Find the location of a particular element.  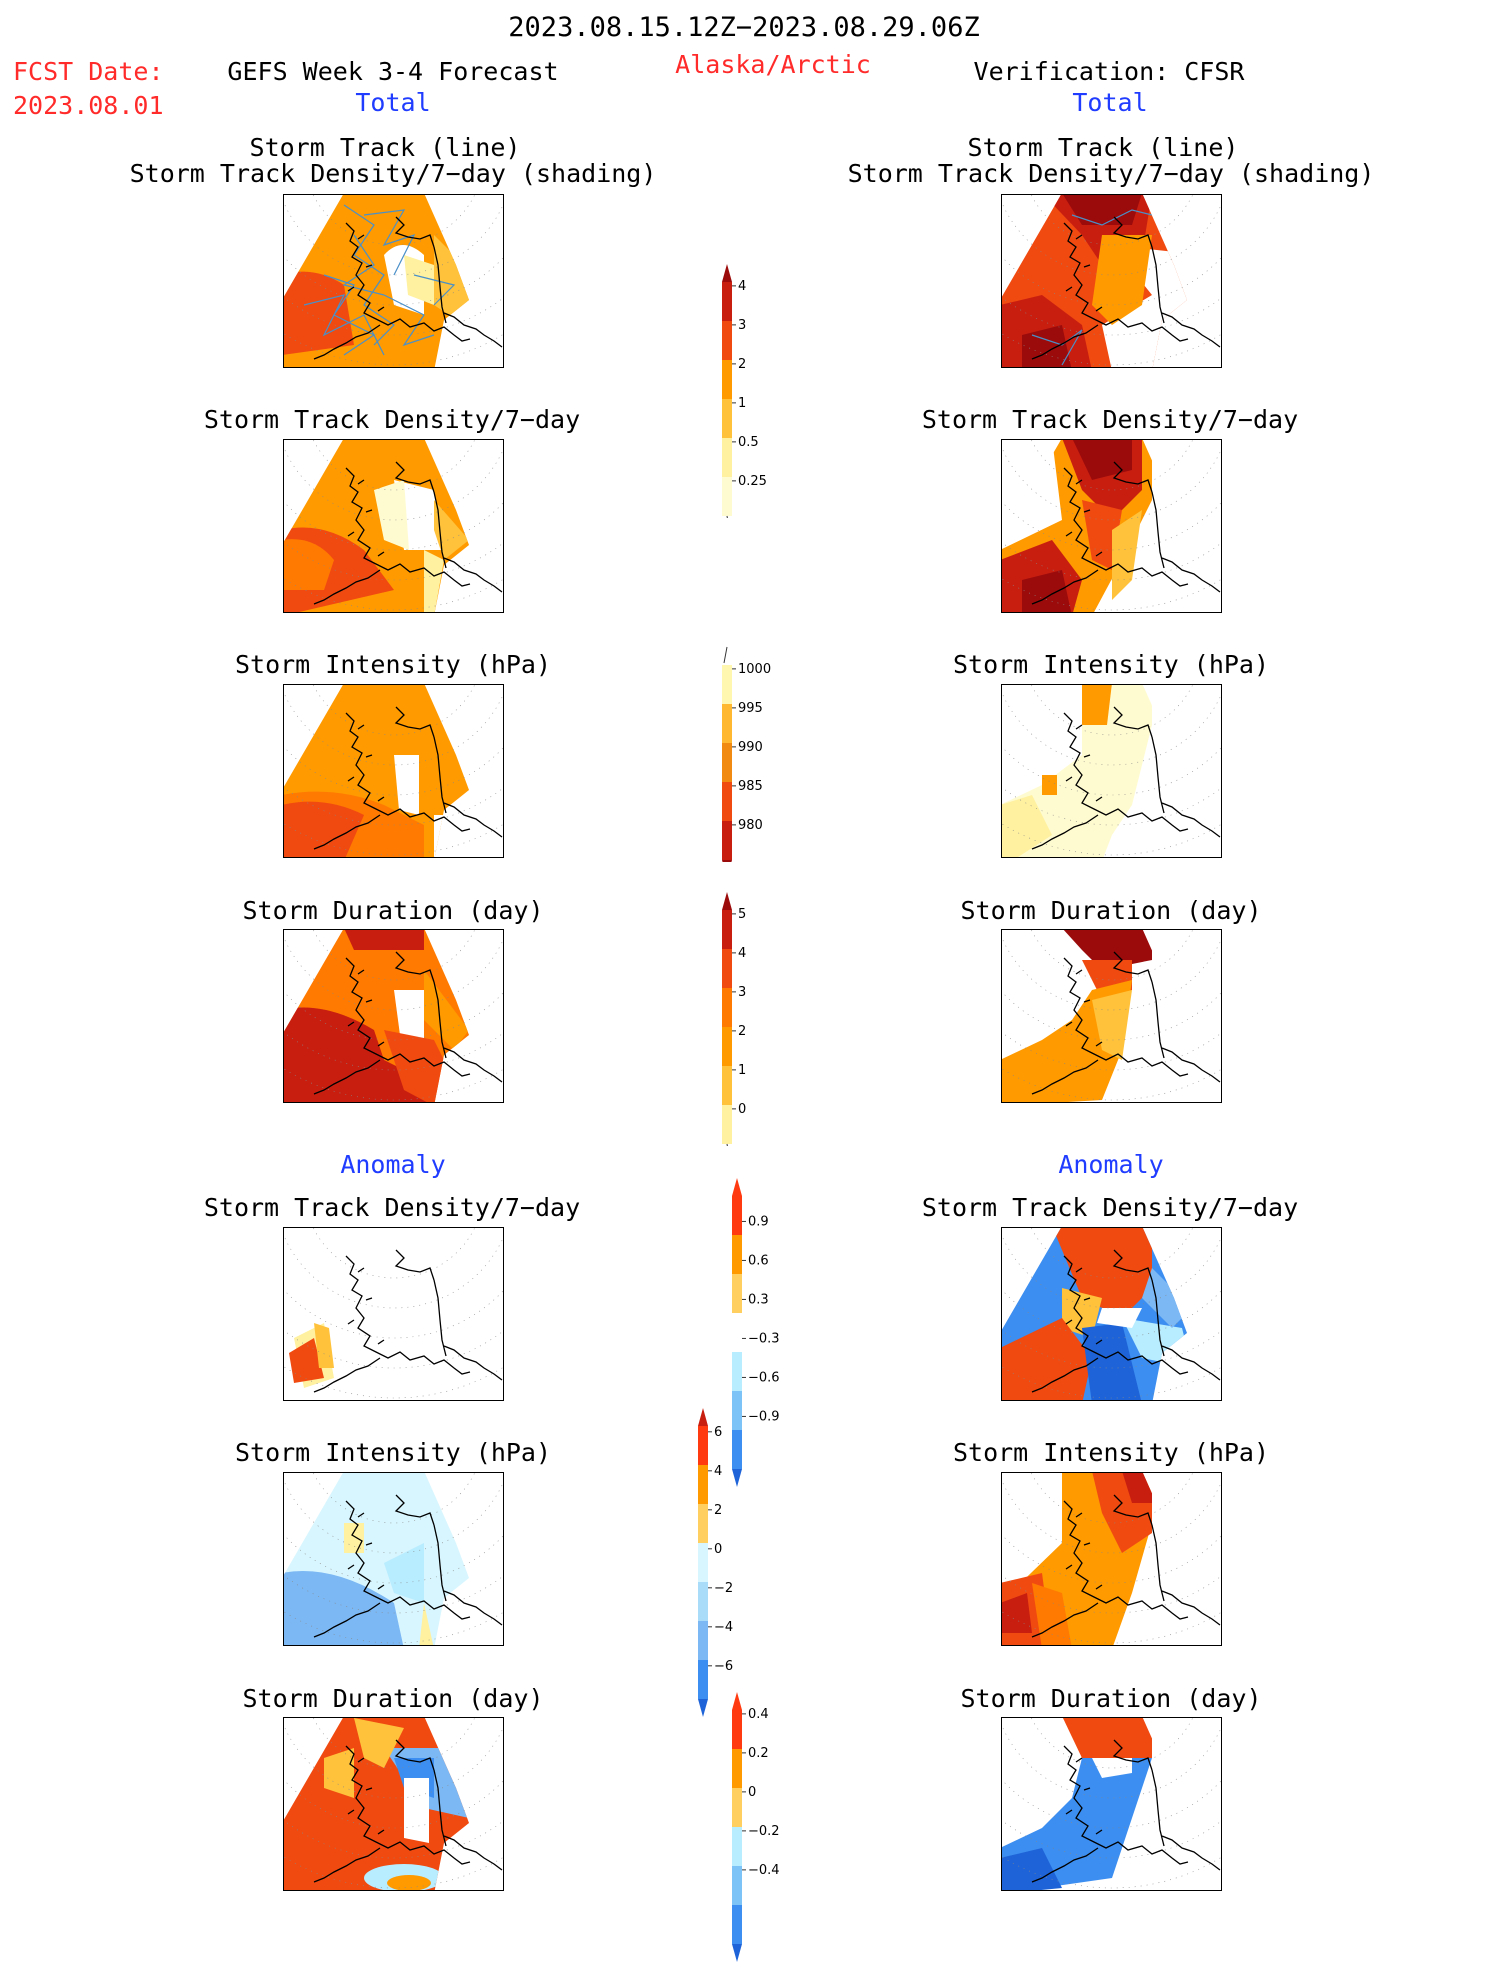

map-density-total-fcst is located at coordinates (393, 526).